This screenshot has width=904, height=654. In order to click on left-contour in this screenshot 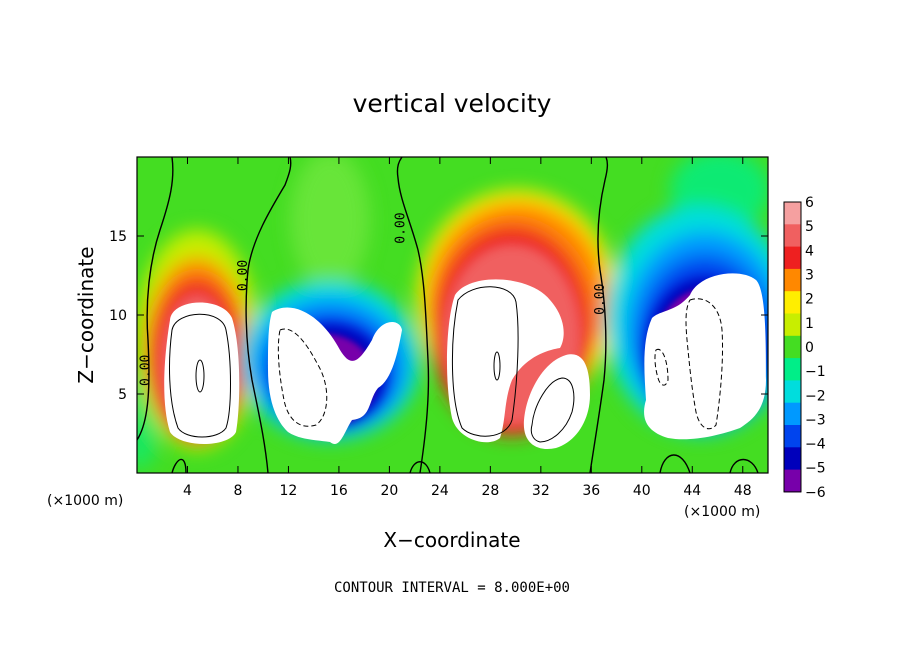, I will do `click(200, 375)`.